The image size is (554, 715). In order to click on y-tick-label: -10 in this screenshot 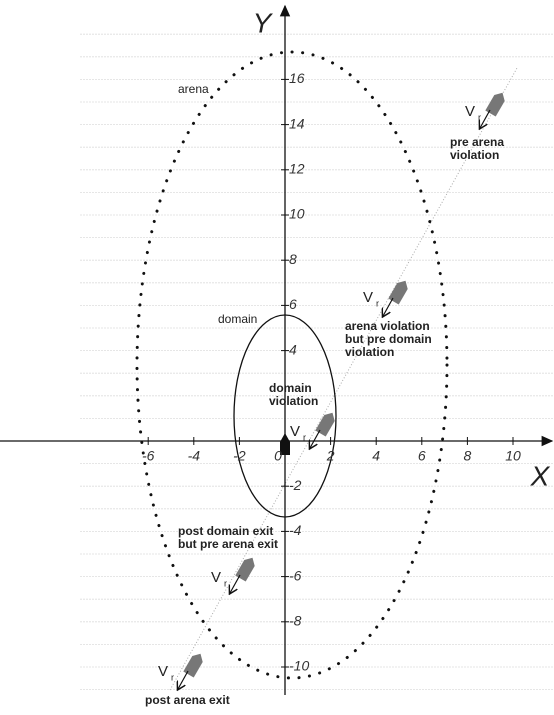, I will do `click(299, 666)`.